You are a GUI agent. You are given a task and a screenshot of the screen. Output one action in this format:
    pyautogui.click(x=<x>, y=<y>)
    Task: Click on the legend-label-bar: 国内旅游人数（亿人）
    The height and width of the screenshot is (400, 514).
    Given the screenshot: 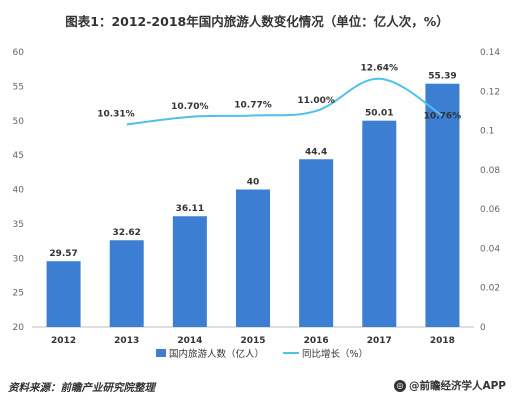 What is the action you would take?
    pyautogui.click(x=216, y=354)
    